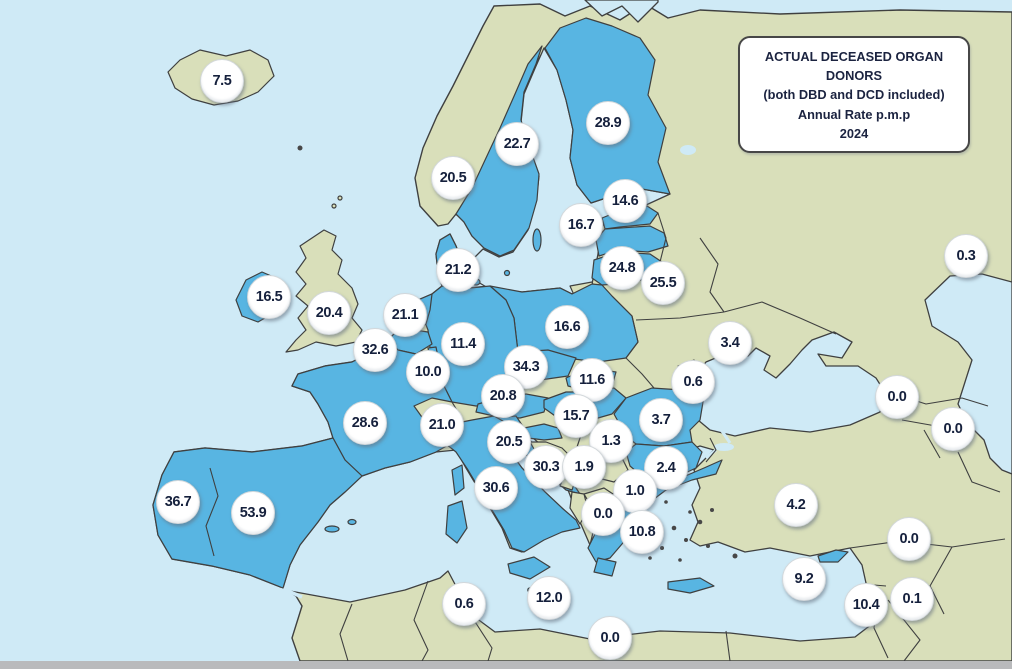 Image resolution: width=1012 pixels, height=669 pixels. Describe the element at coordinates (966, 256) in the screenshot. I see `donor-rate-badge-russia: 0.3` at that location.